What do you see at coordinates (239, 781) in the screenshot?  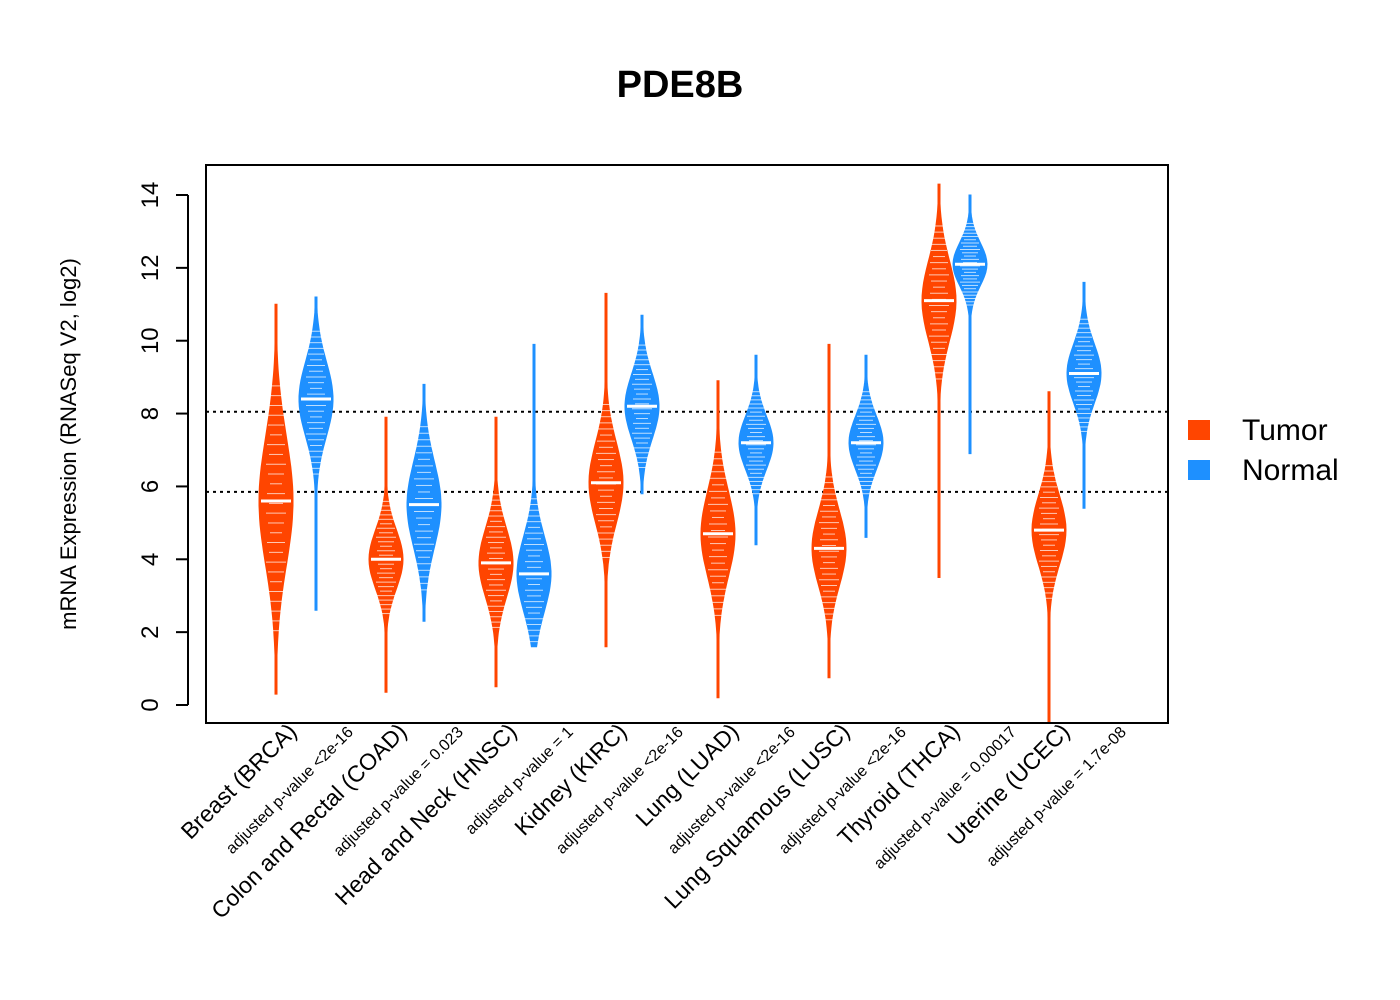 I see `x-category-label: Breast (BRCA)` at bounding box center [239, 781].